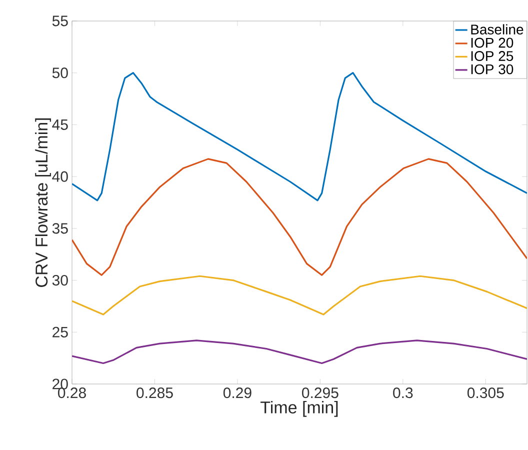 The width and height of the screenshot is (528, 450). I want to click on x-axis-title: Time [min], so click(299, 408).